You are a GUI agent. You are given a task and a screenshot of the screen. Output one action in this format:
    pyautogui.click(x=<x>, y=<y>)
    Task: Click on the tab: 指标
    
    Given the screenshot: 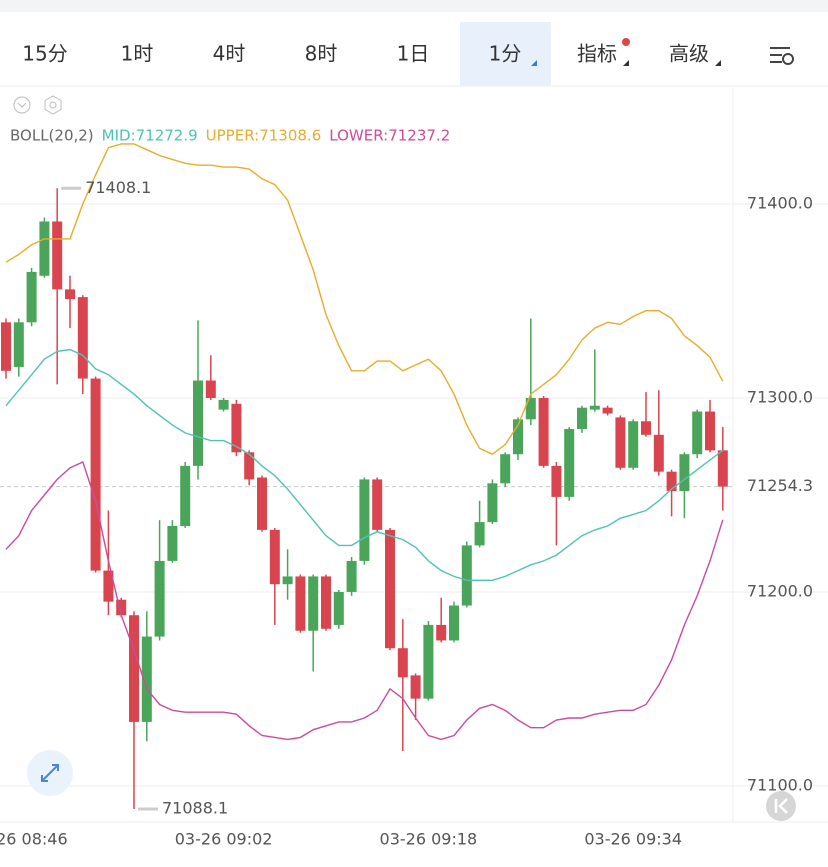 What is the action you would take?
    pyautogui.click(x=597, y=54)
    